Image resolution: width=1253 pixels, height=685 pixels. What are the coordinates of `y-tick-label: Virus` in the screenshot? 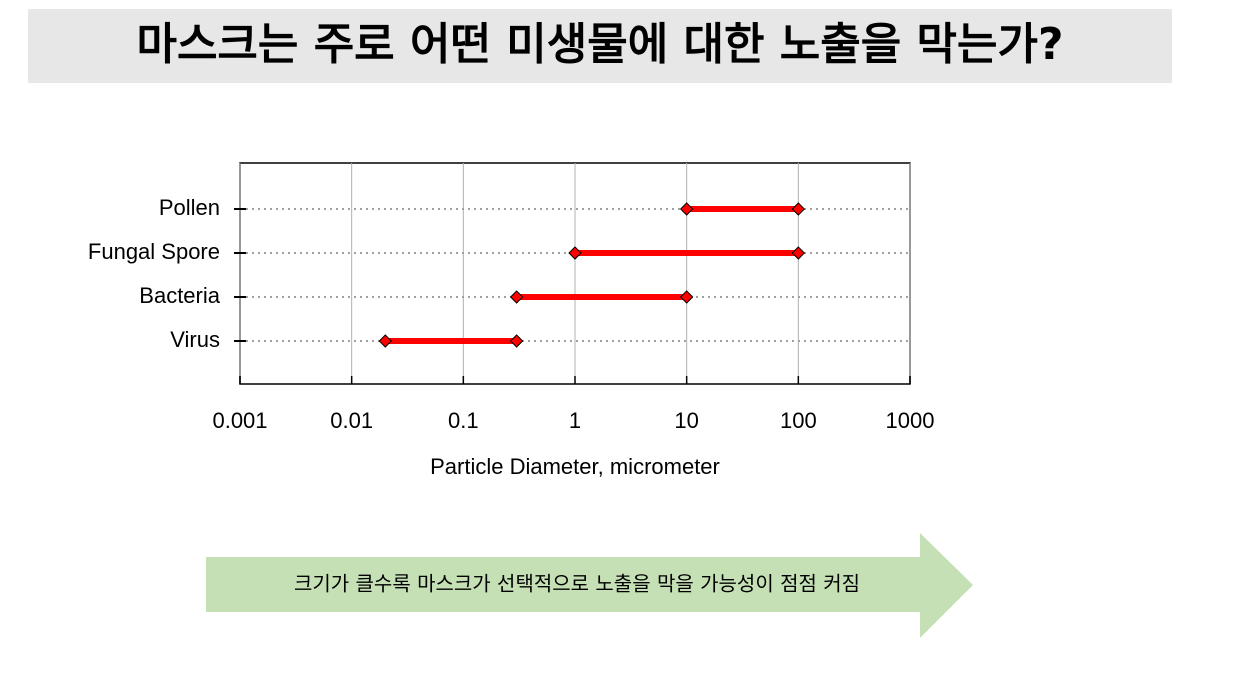 It's located at (195, 339).